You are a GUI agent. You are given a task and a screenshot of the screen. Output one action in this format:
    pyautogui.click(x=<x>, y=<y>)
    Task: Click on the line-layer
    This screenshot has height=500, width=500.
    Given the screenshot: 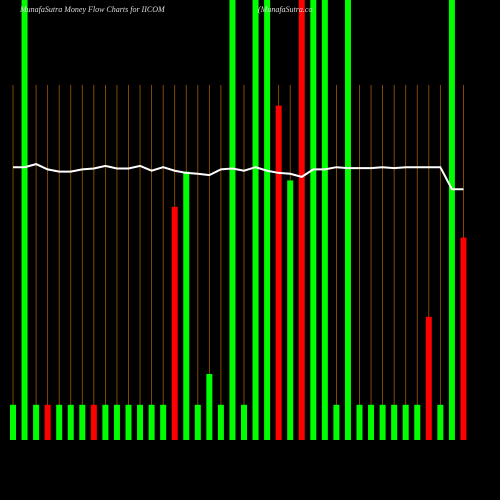 What is the action you would take?
    pyautogui.click(x=238, y=177)
    